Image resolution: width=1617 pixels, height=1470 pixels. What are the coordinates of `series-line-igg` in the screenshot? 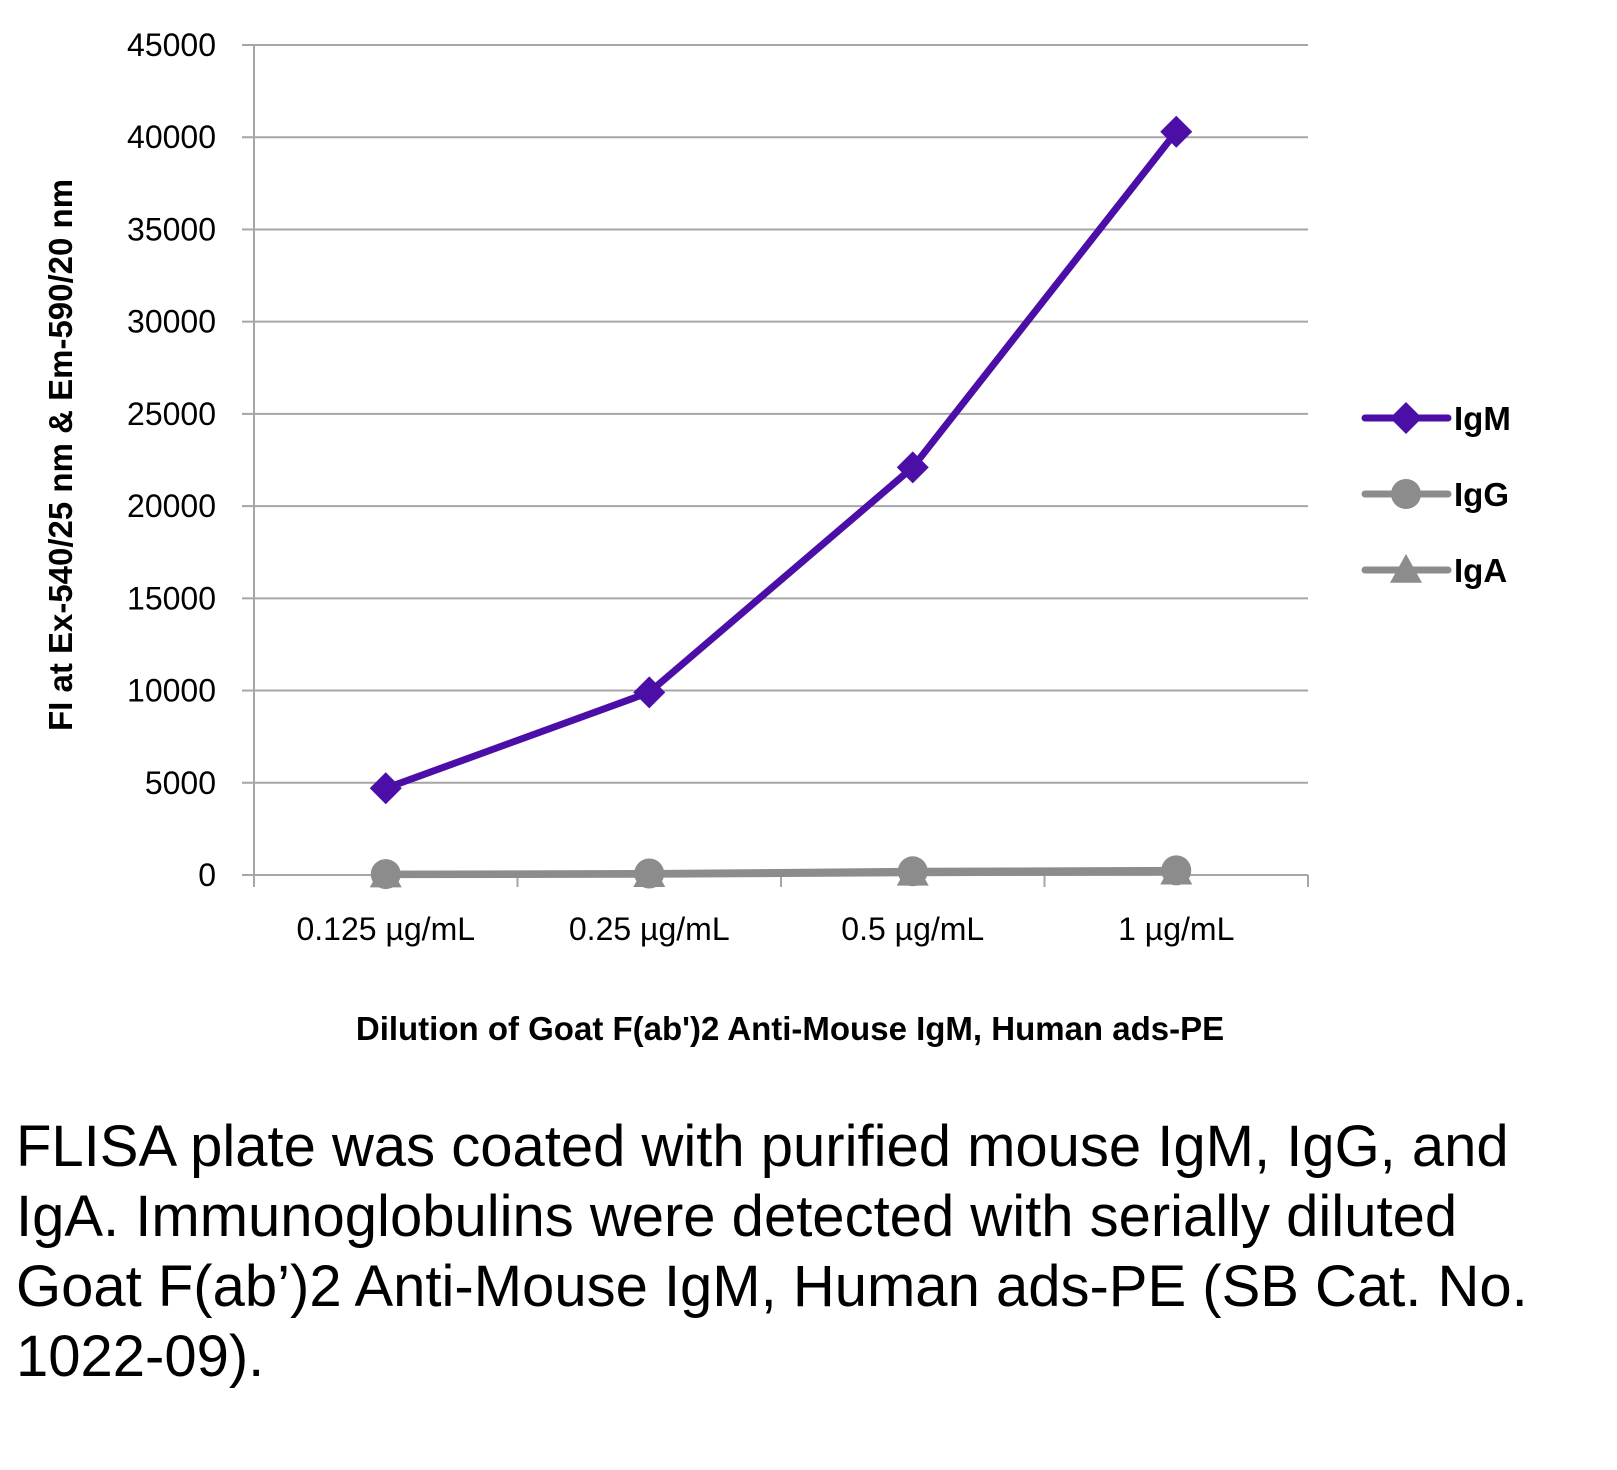 It's located at (781, 872).